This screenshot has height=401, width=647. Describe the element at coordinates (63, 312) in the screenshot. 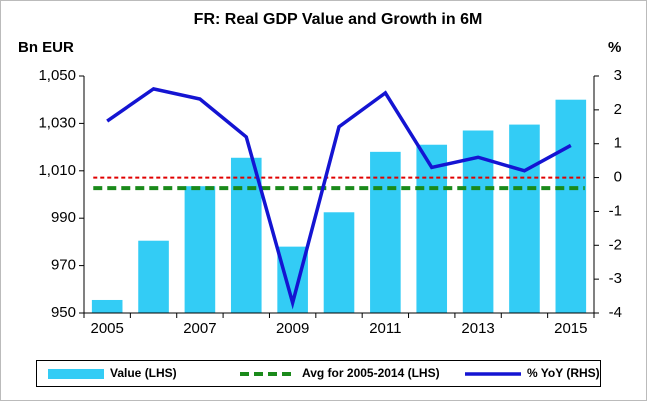

I see `y-tick-label: 950` at that location.